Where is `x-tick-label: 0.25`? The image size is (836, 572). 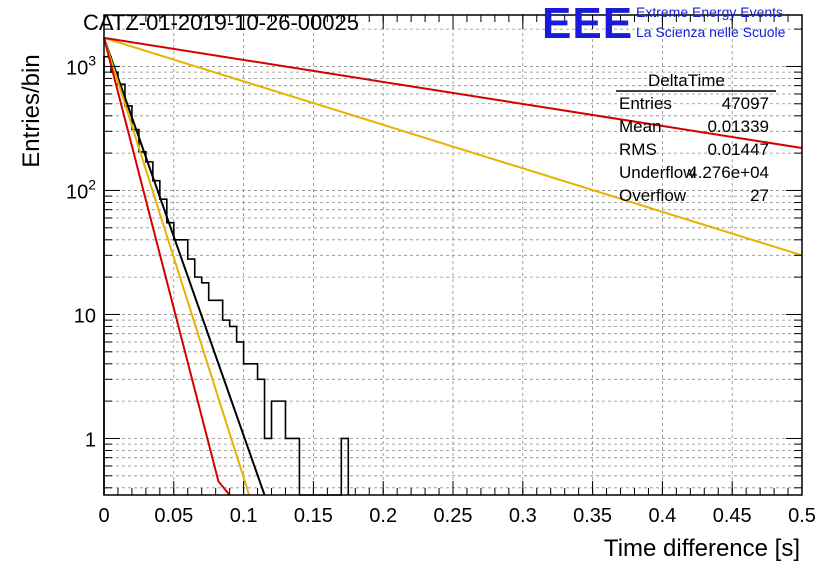
x-tick-label: 0.25 is located at coordinates (453, 516).